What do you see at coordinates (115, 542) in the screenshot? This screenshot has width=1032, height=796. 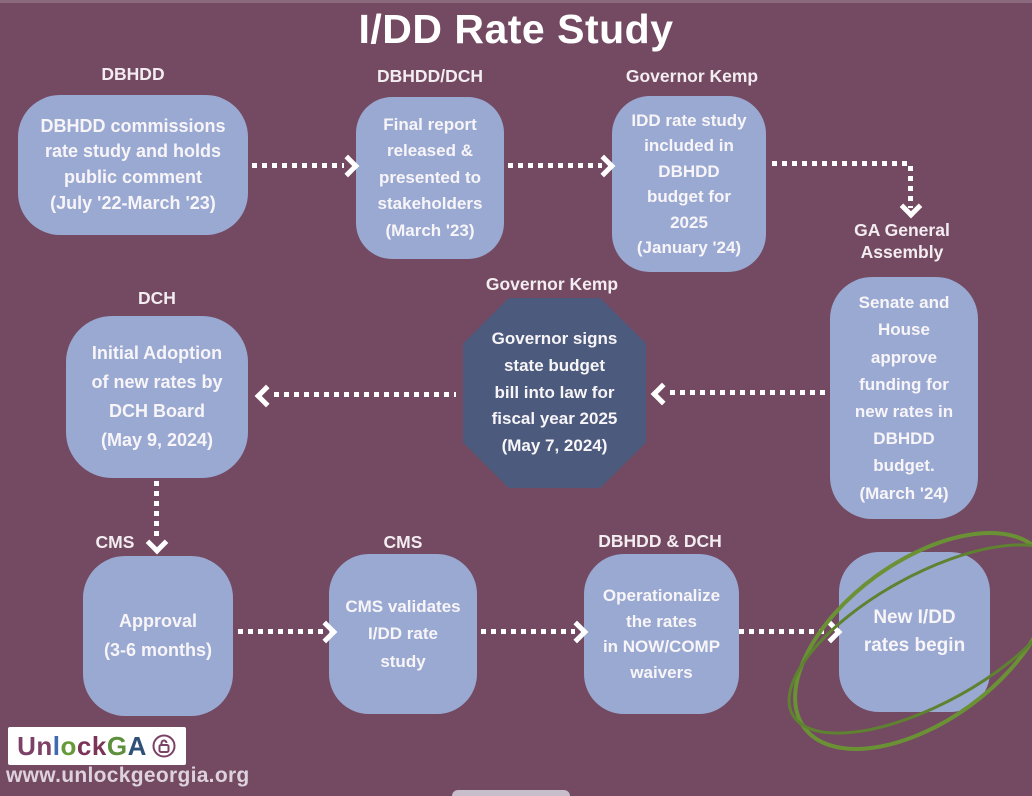 I see `node-label-cms-1: CMS` at bounding box center [115, 542].